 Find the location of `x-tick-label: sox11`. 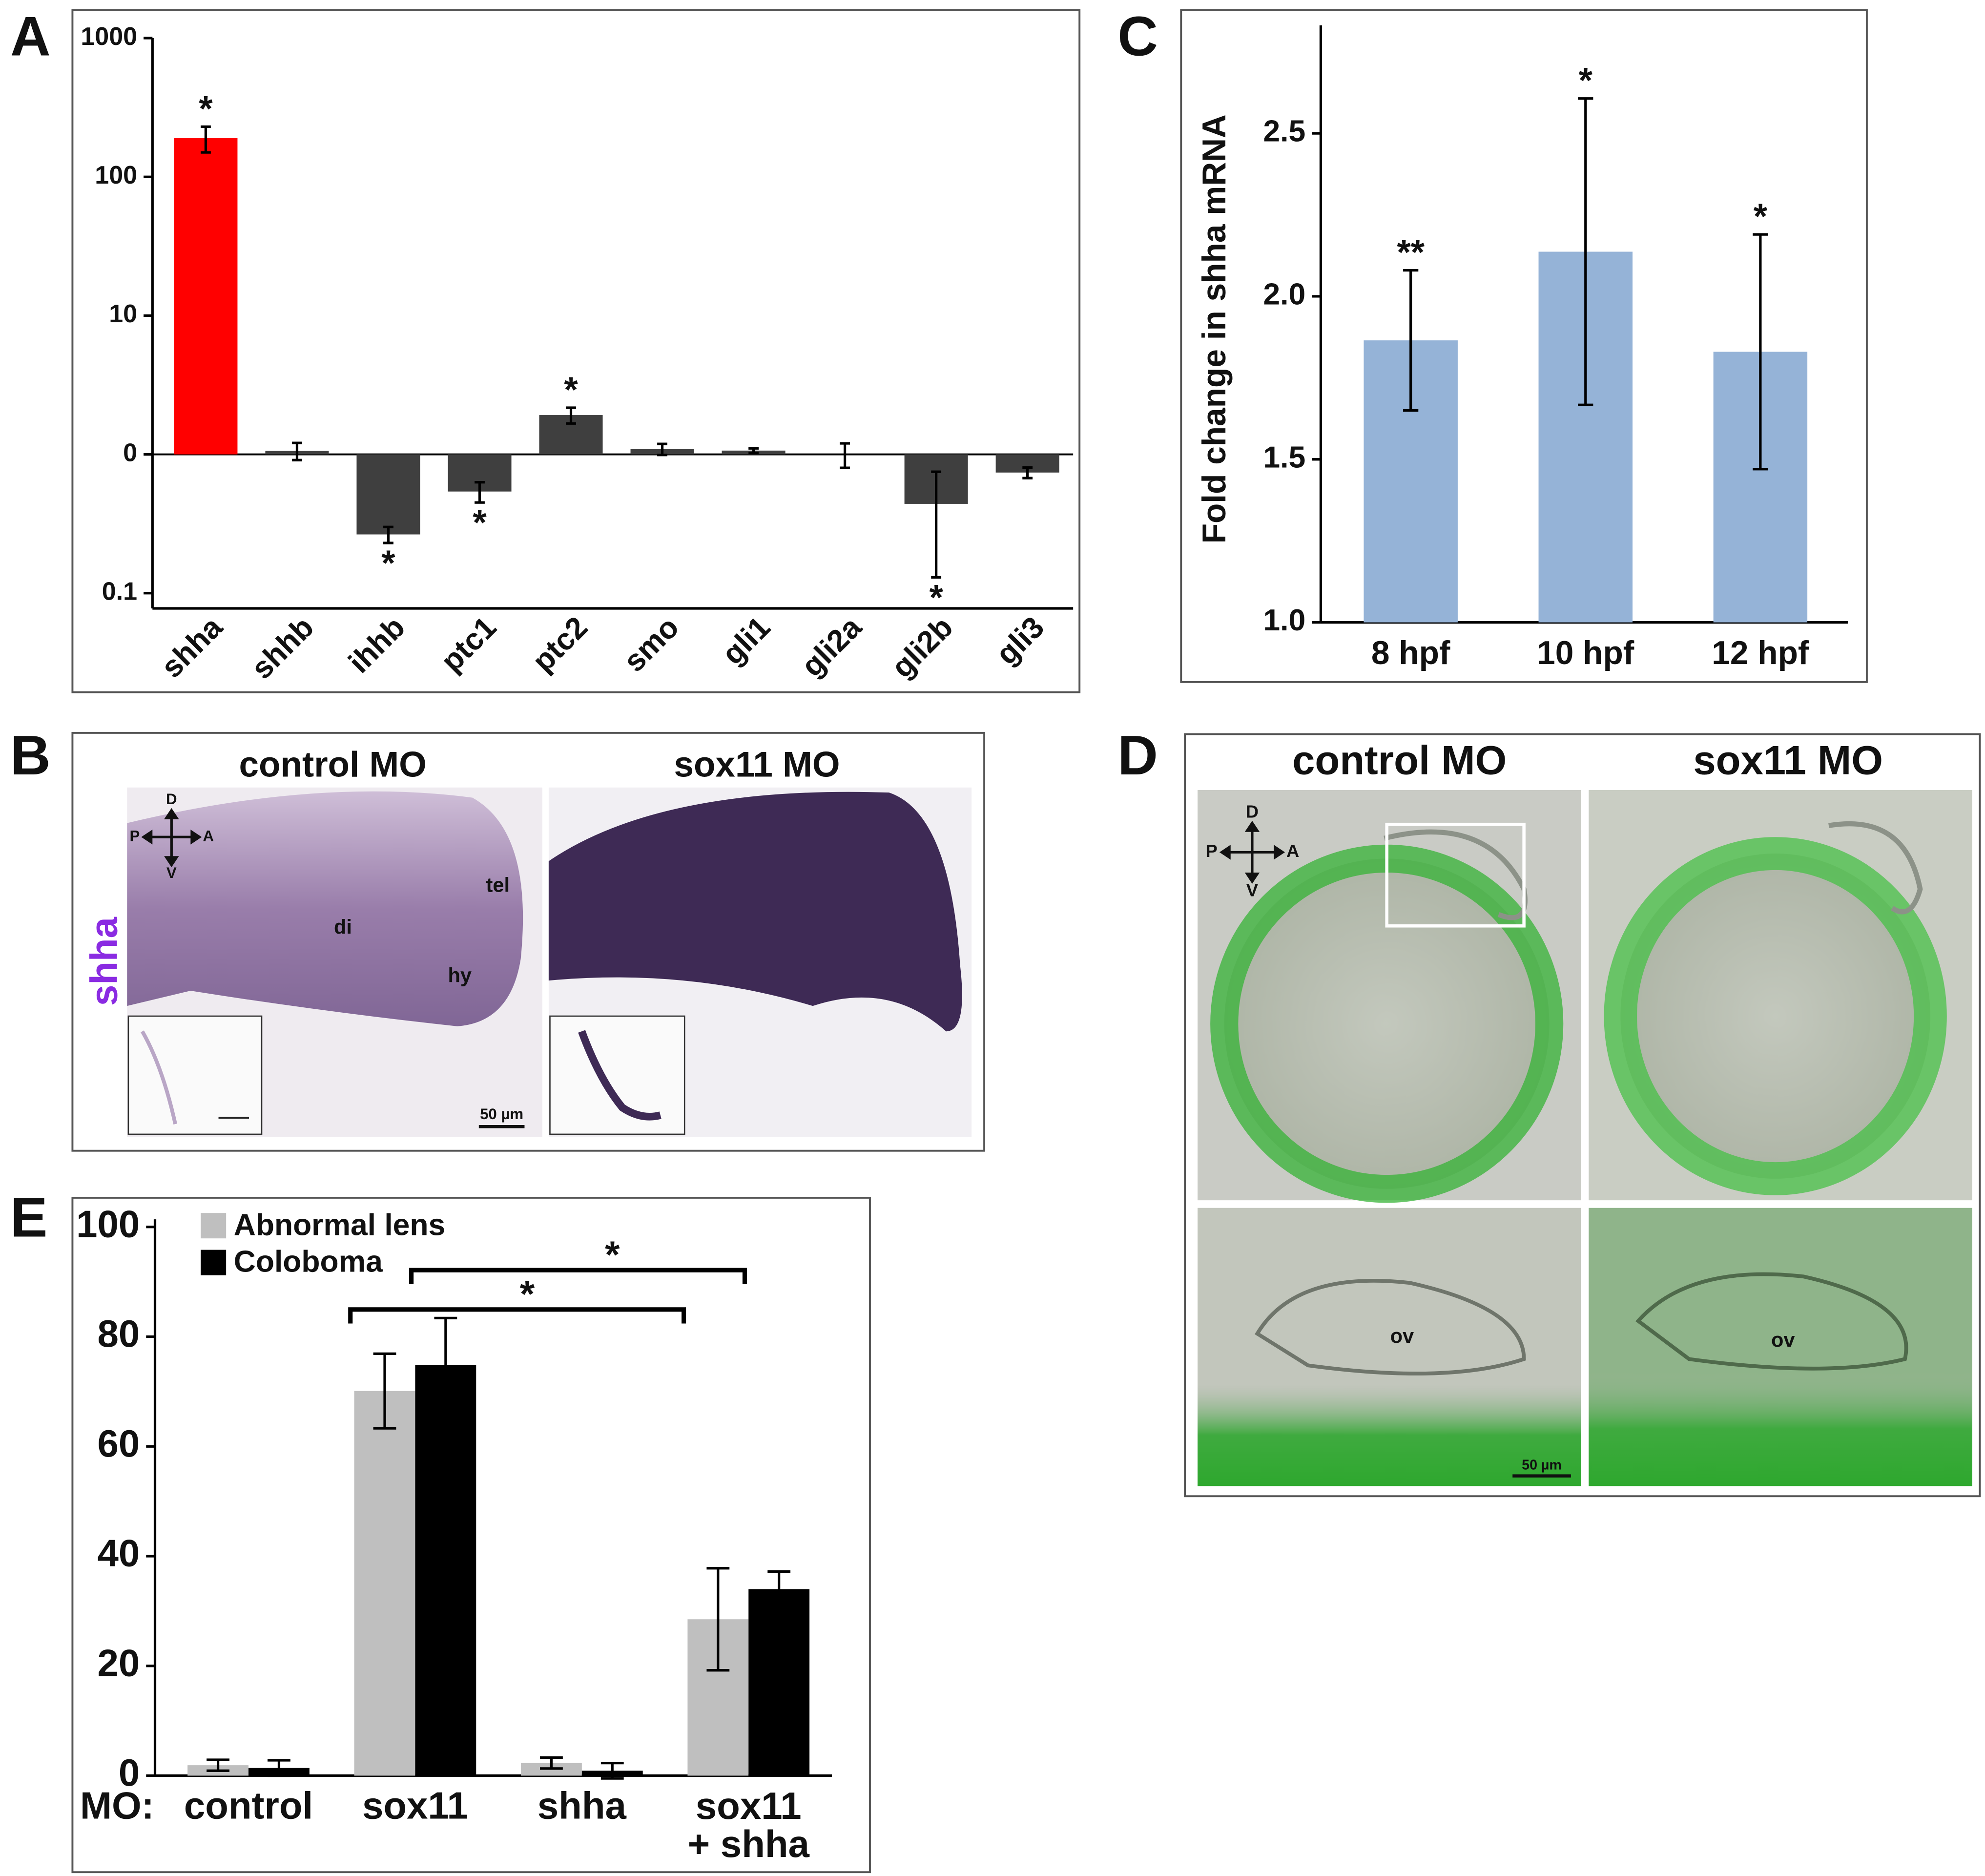

x-tick-label: sox11 is located at coordinates (415, 1806).